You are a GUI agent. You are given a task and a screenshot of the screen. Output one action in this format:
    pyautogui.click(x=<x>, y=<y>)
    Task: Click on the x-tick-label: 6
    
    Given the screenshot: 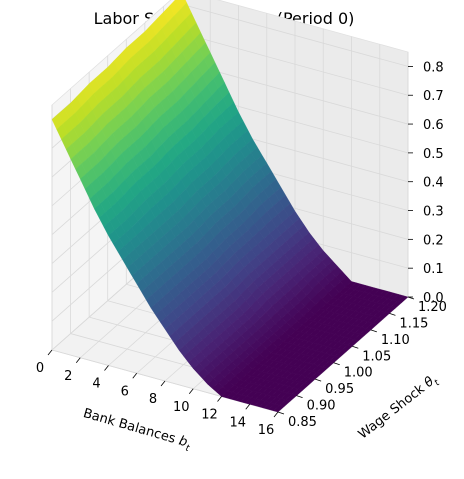 What is the action you would take?
    pyautogui.click(x=125, y=391)
    